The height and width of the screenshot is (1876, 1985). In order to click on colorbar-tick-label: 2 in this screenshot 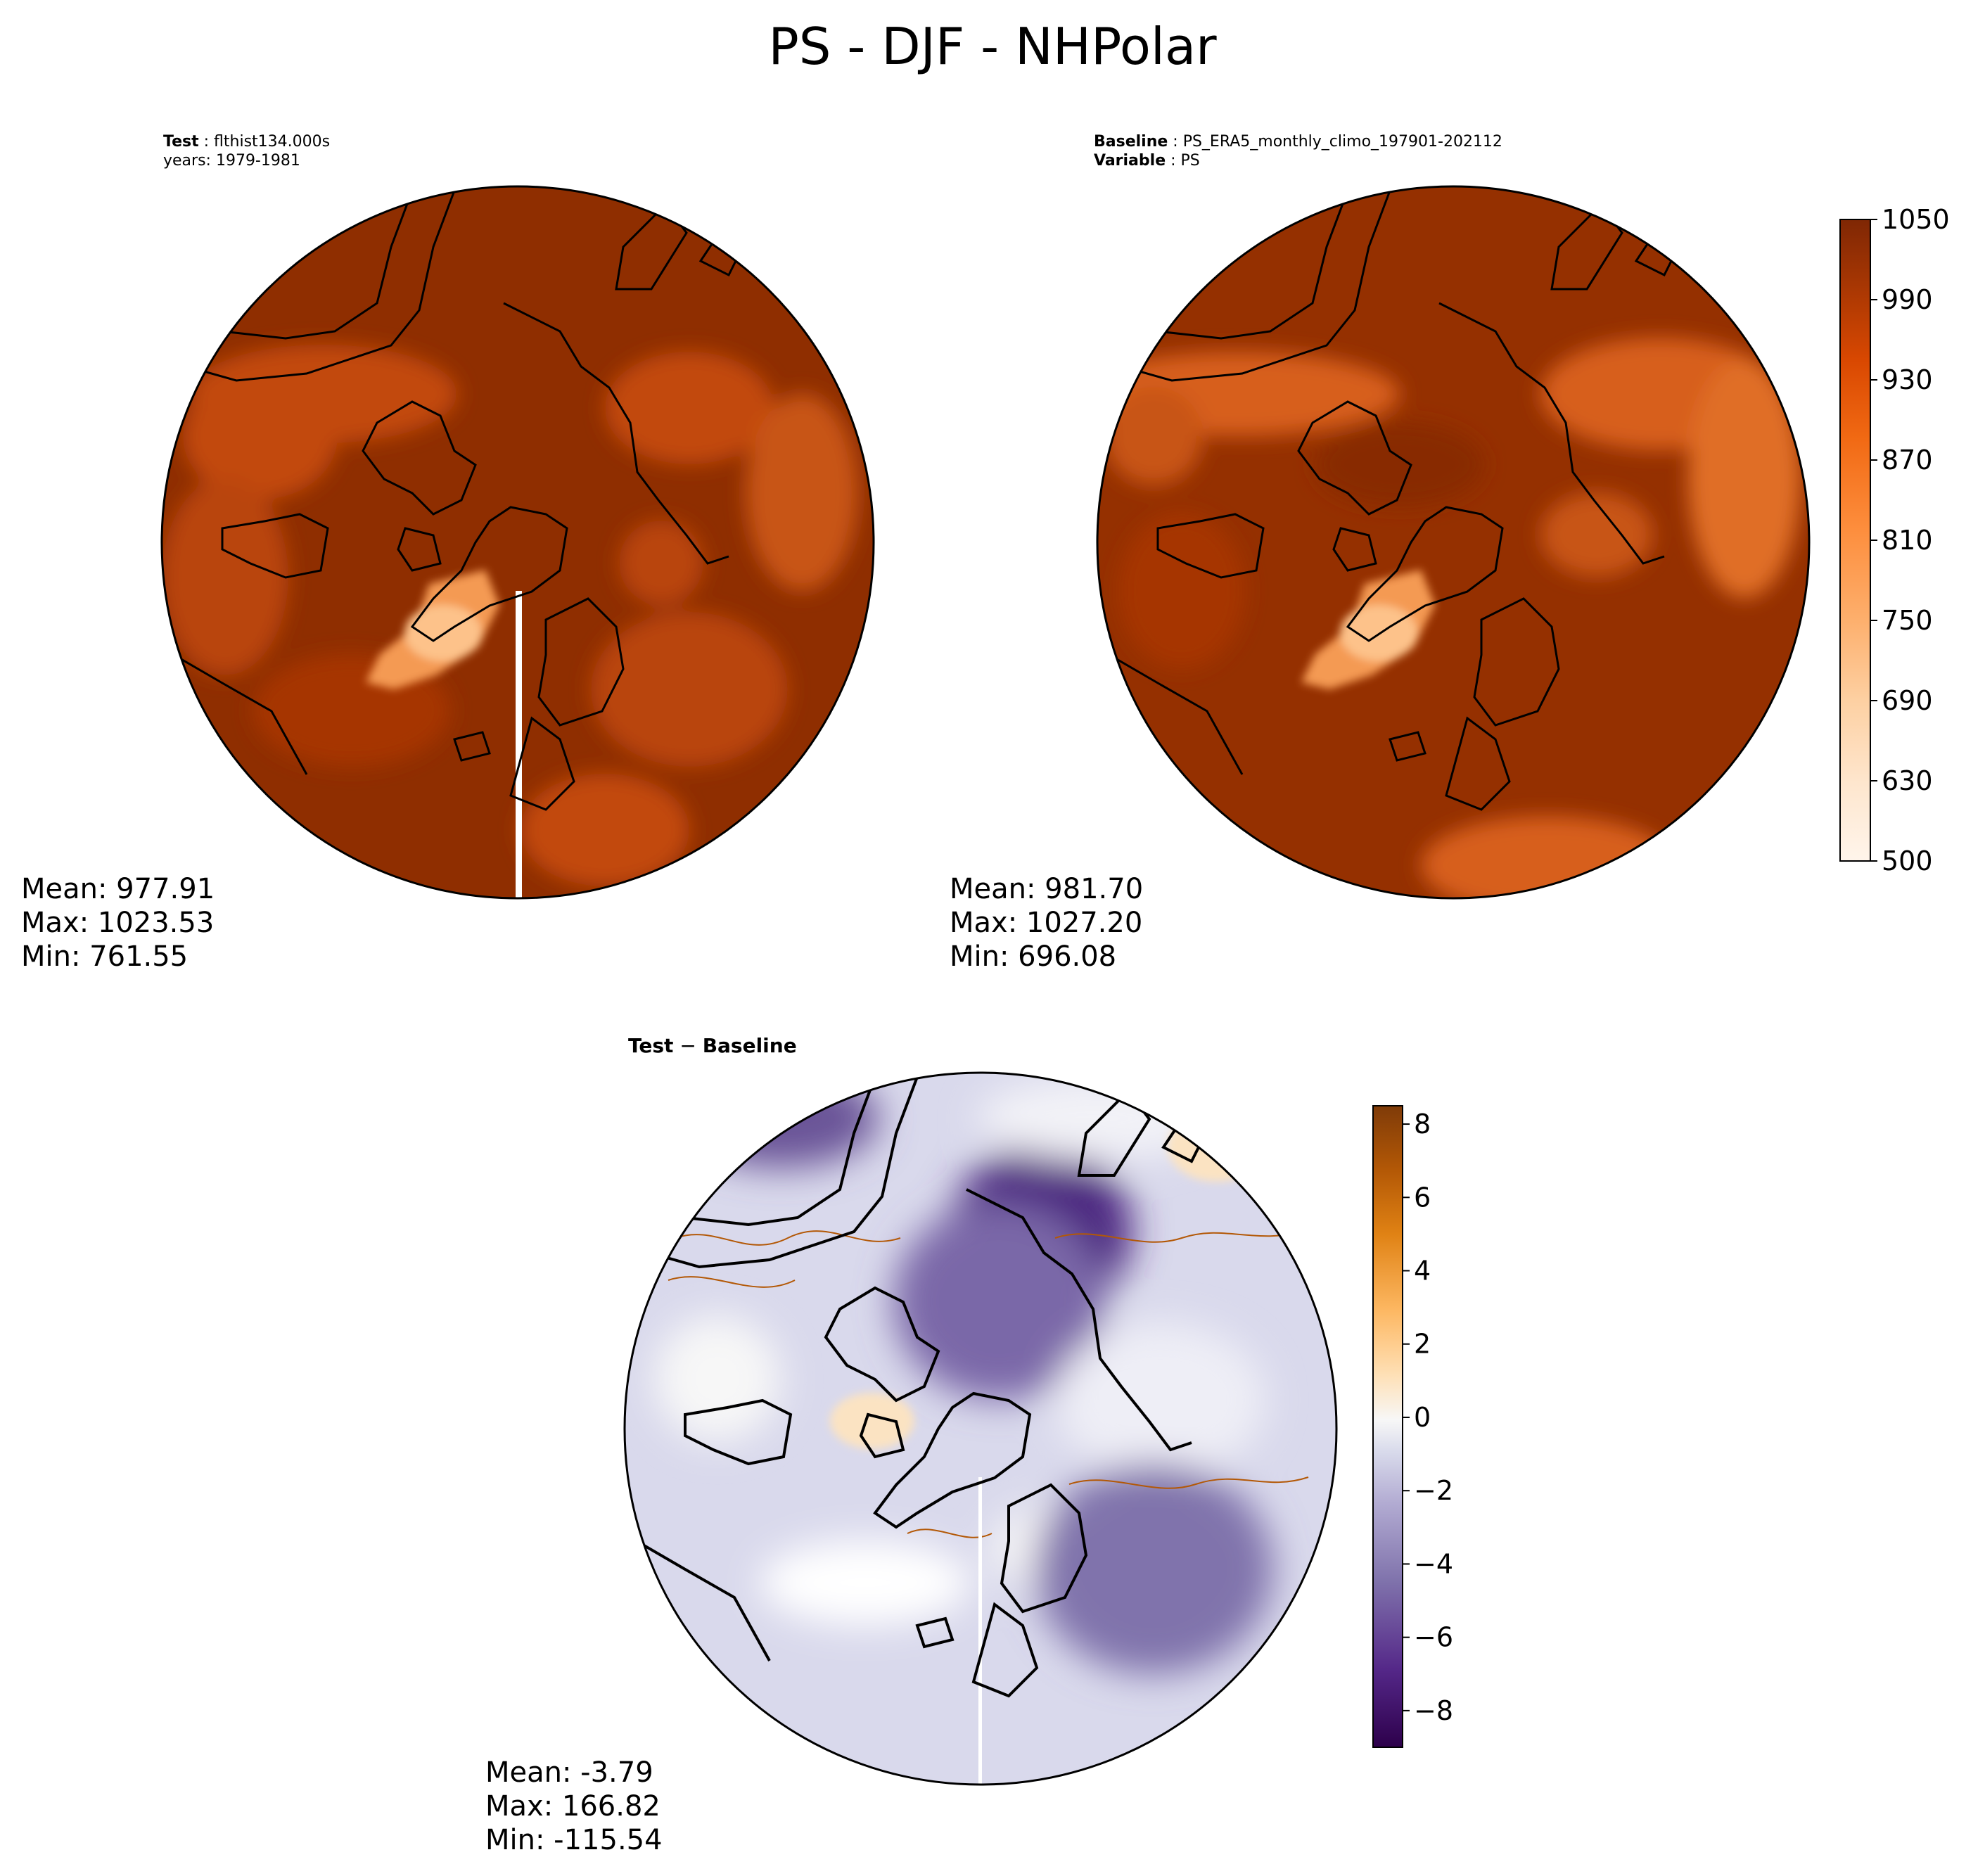, I will do `click(1422, 1344)`.